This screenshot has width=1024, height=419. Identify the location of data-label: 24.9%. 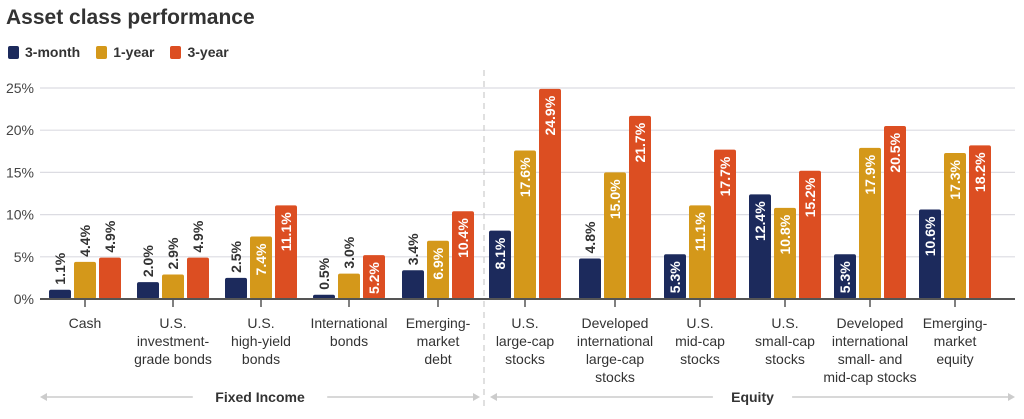
(550, 115).